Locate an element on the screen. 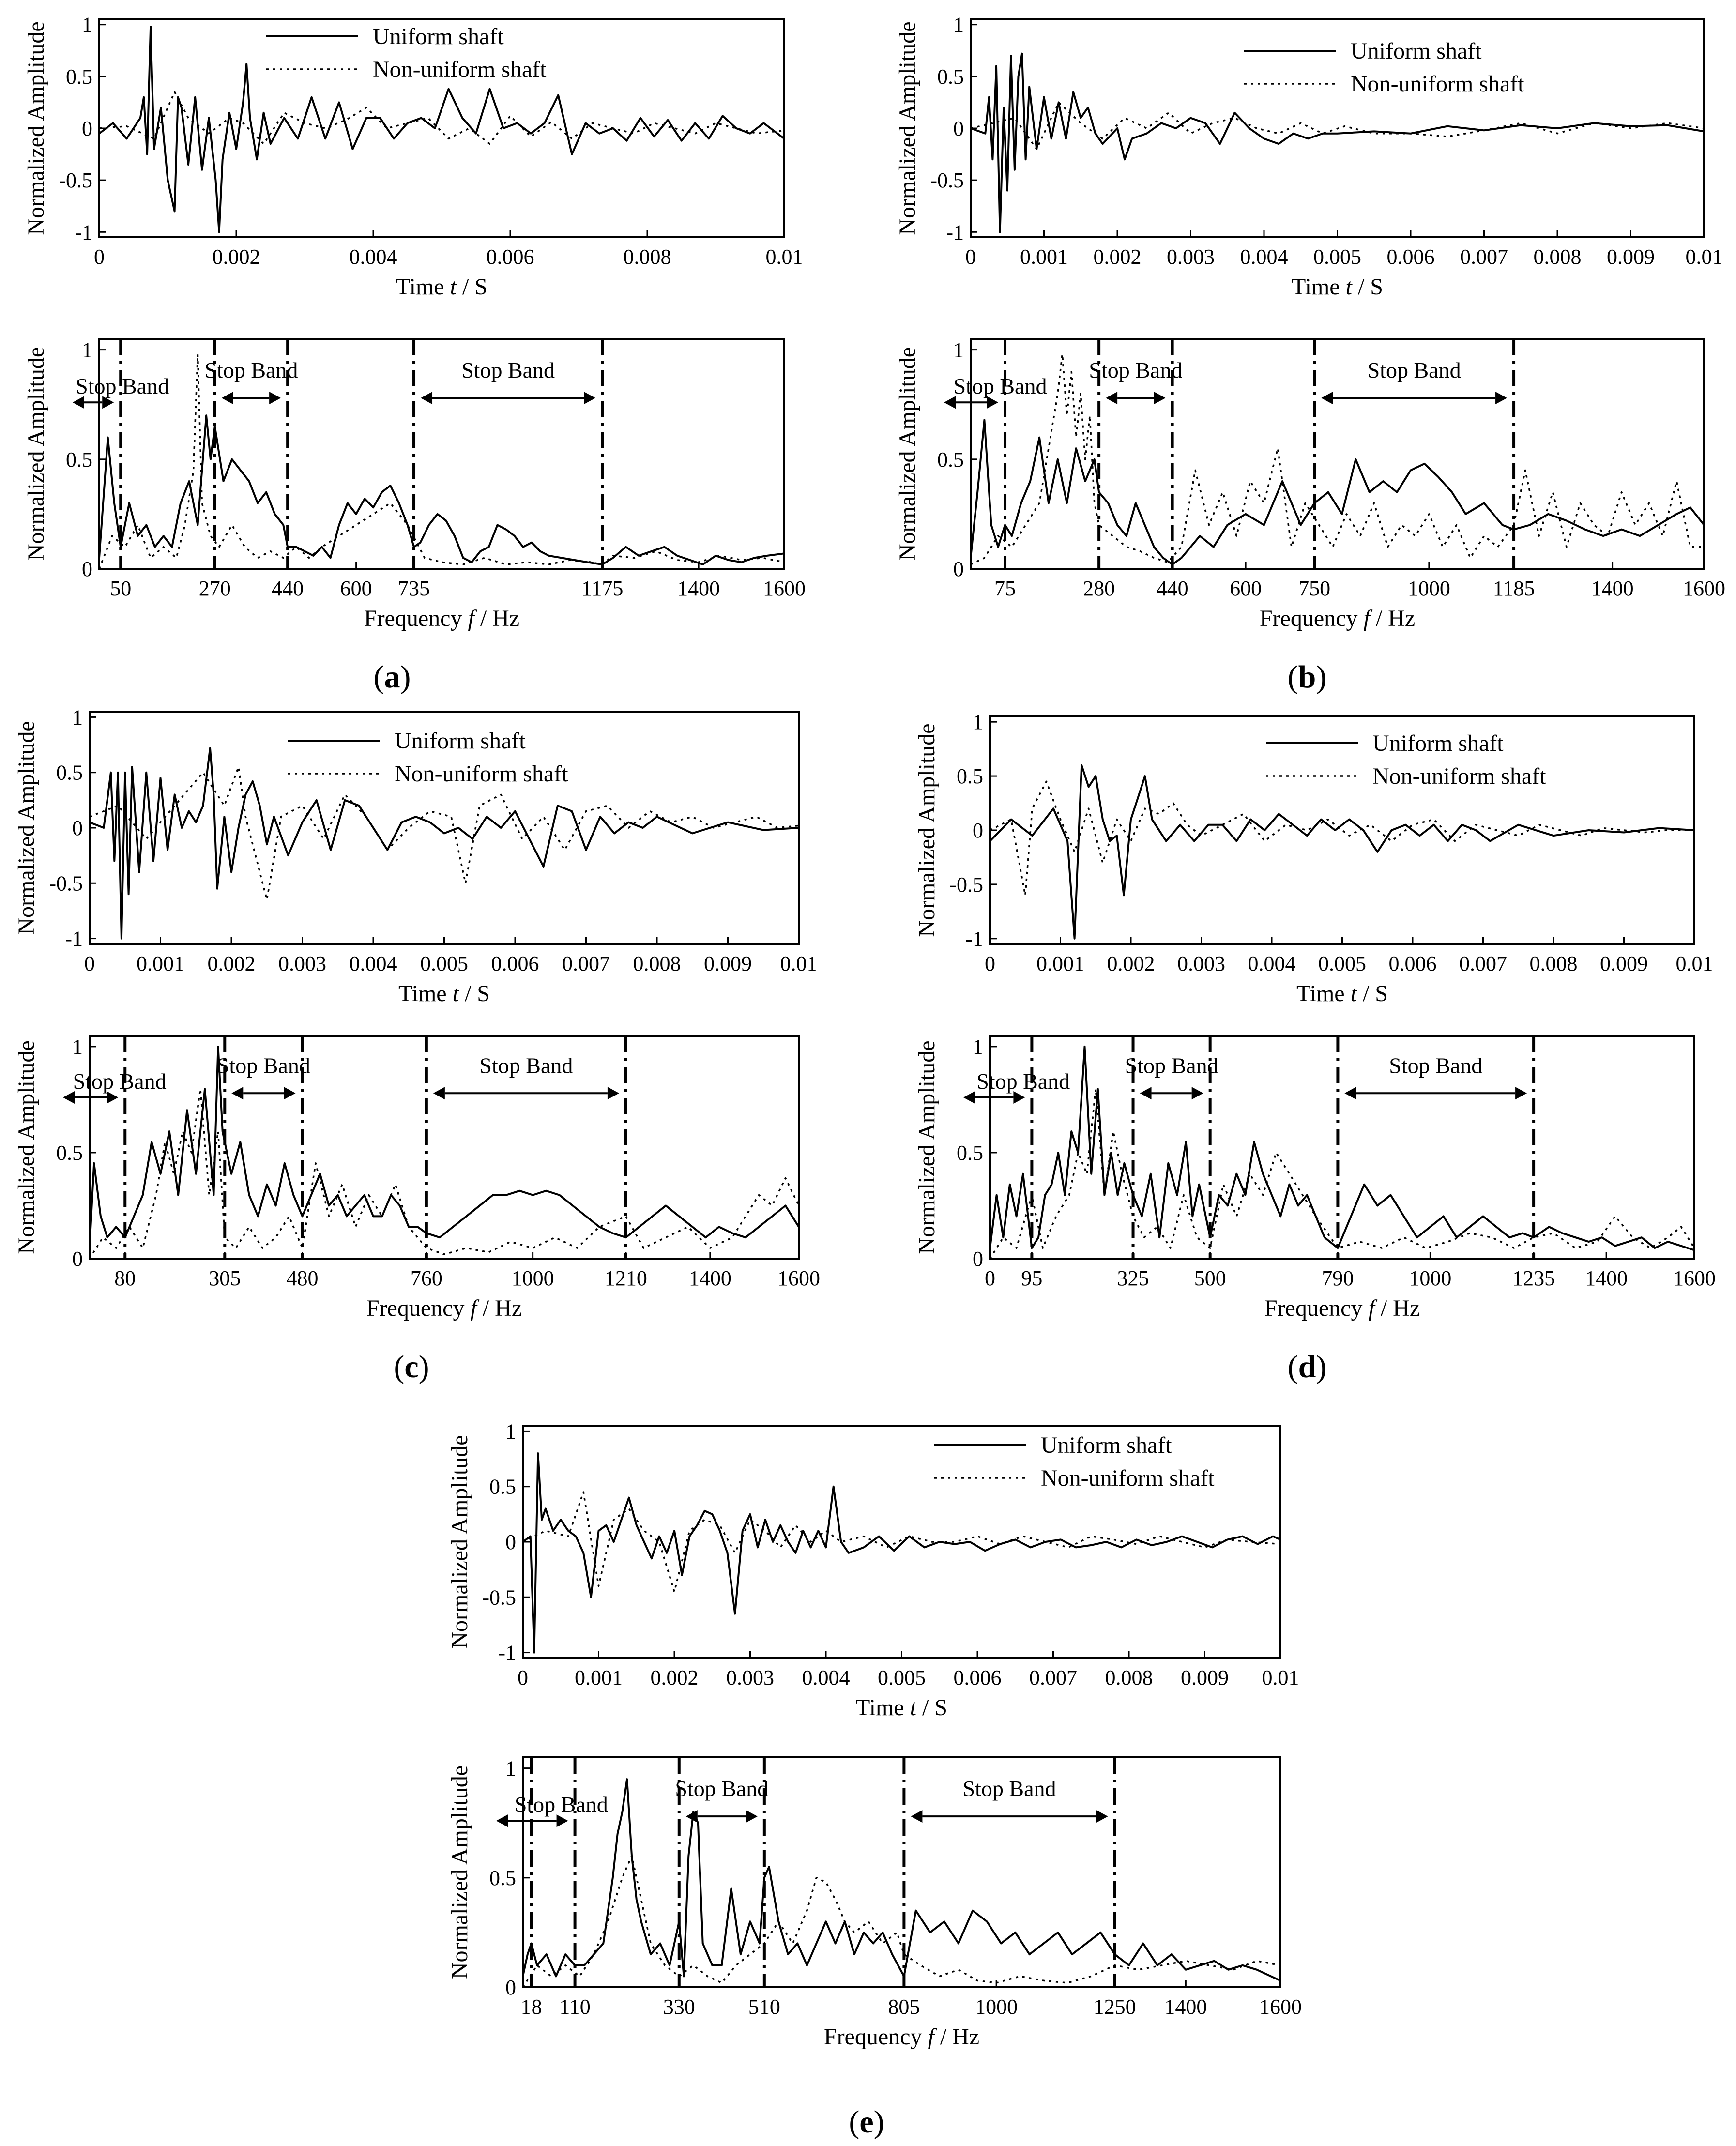  panel-caption: (e) is located at coordinates (866, 2122).